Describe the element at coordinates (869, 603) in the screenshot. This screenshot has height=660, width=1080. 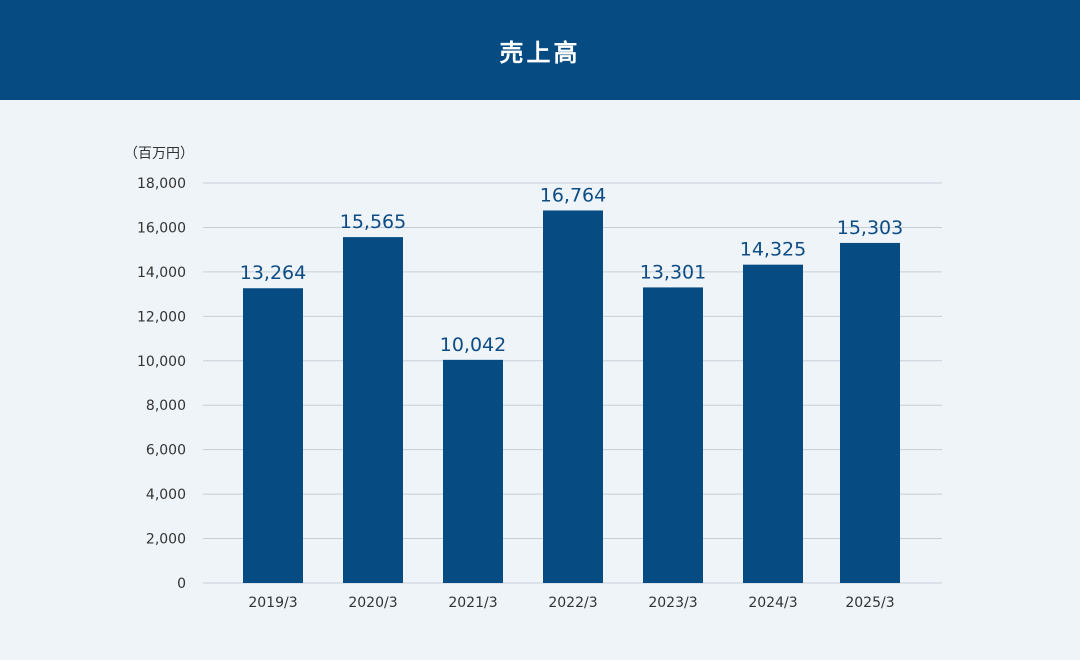
I see `x-tick-label: 2025/3` at that location.